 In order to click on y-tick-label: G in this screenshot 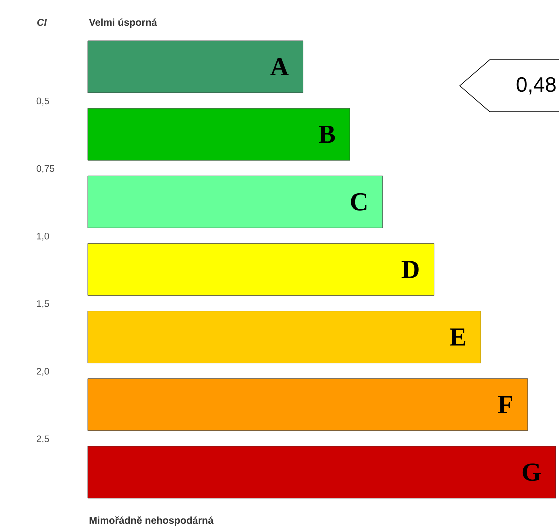, I will do `click(532, 473)`.